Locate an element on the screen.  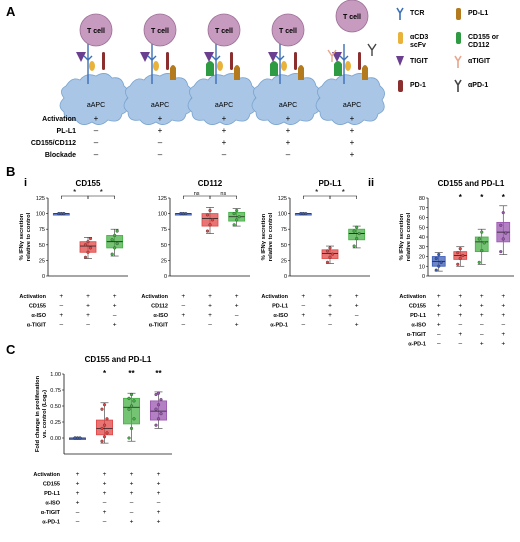
panel-label-a: A is located at coordinates (11, 11).